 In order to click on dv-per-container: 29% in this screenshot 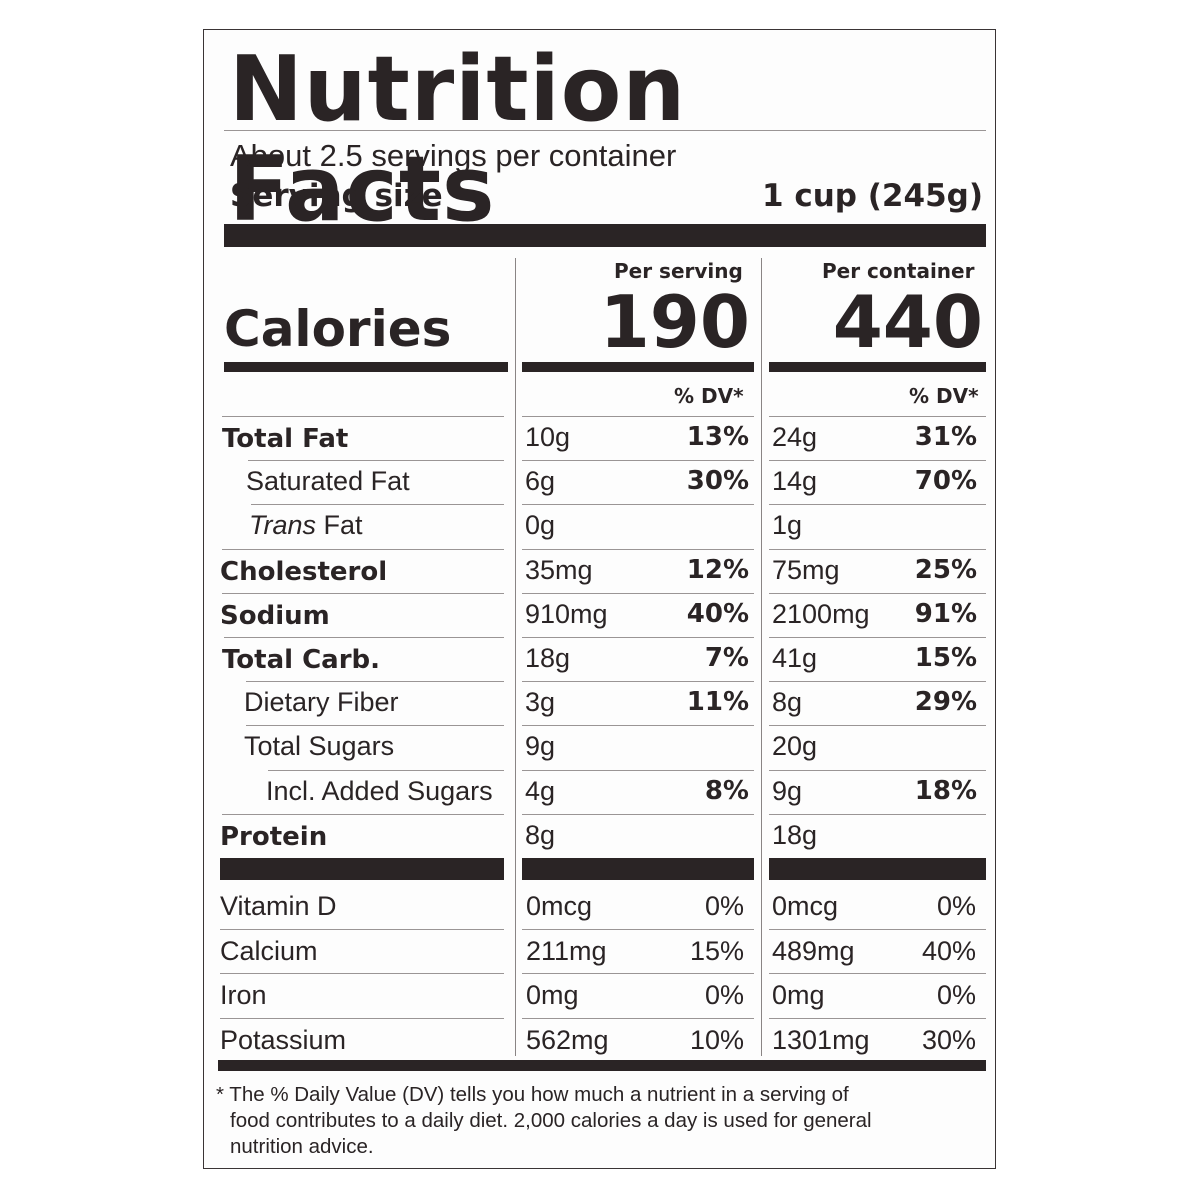, I will do `click(945, 702)`.